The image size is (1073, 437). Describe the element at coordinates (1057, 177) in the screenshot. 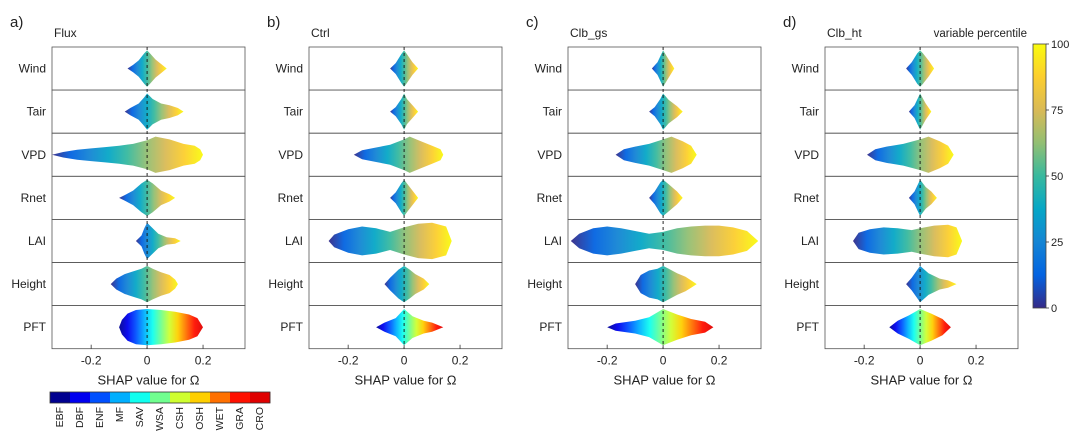

I see `colorbar-tick-label: 50` at that location.